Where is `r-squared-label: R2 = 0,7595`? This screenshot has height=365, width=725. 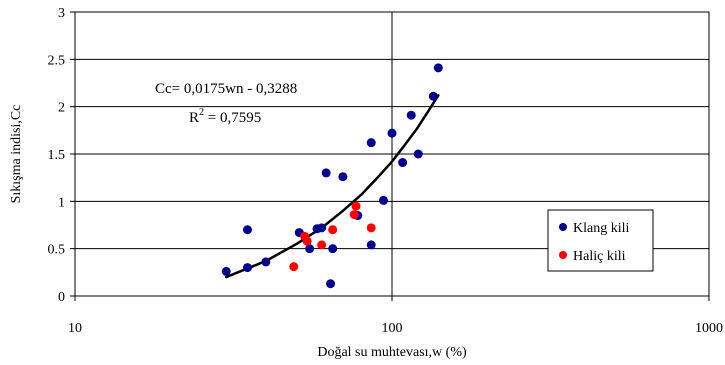
r-squared-label: R2 = 0,7595 is located at coordinates (225, 116).